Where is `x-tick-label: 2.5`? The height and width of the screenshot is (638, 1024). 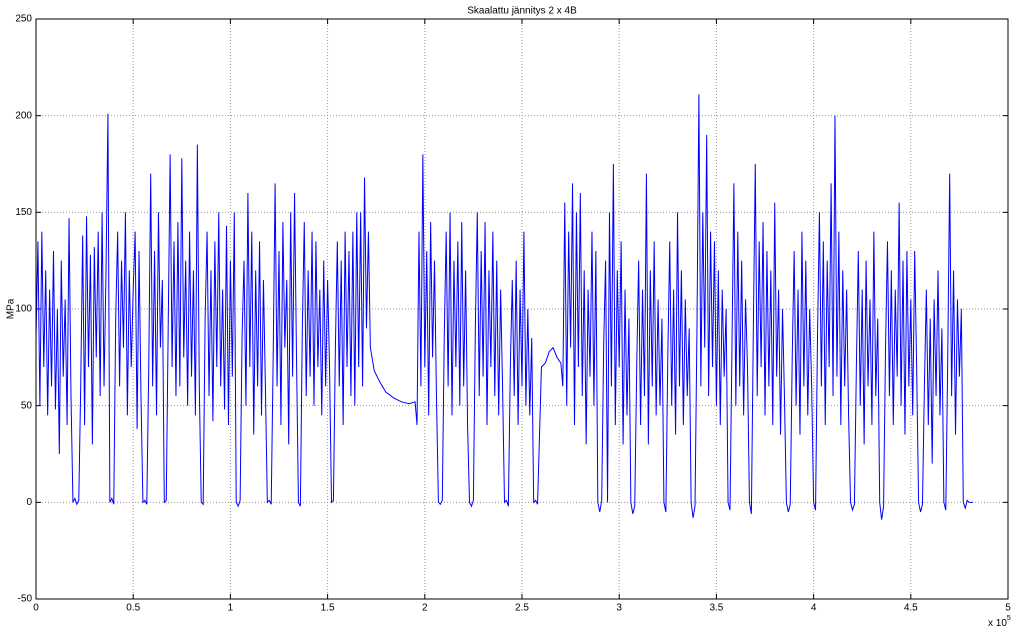
x-tick-label: 2.5 is located at coordinates (522, 608).